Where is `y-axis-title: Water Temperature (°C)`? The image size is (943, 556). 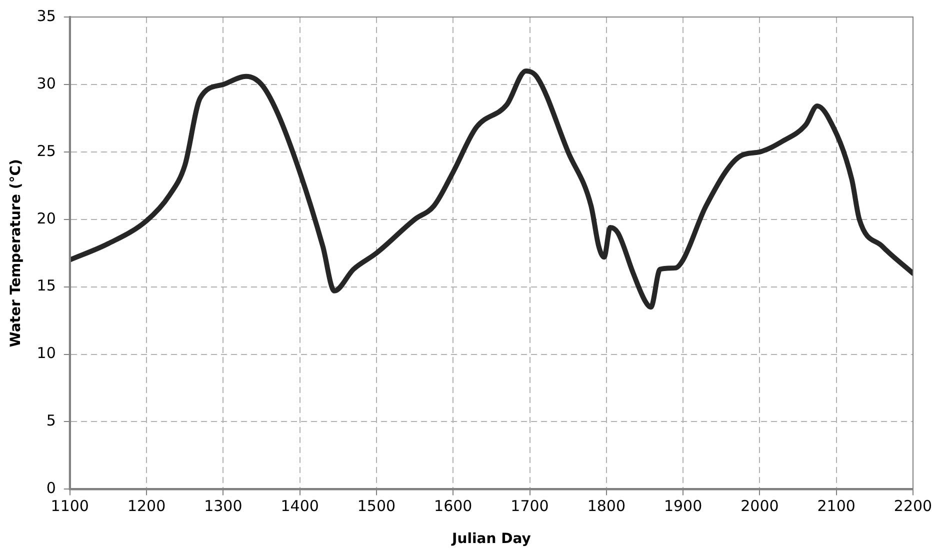 y-axis-title: Water Temperature (°C) is located at coordinates (16, 253).